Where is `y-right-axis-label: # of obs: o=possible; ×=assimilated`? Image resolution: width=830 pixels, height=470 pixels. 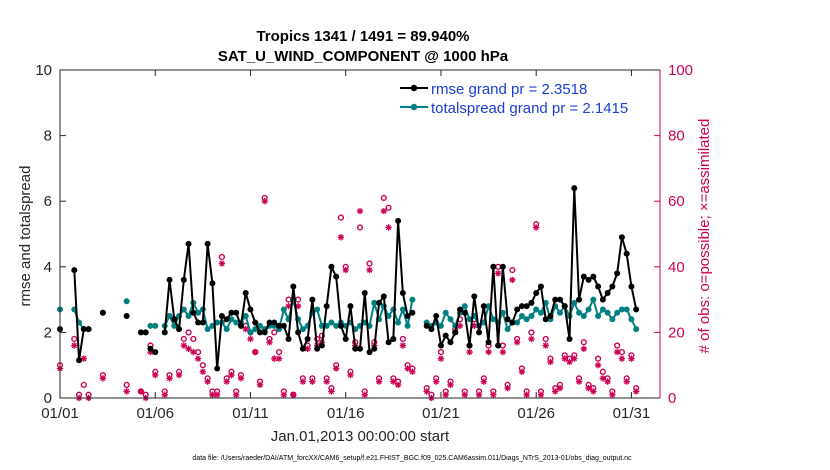 y-right-axis-label: # of obs: o=possible; ×=assimilated is located at coordinates (704, 236).